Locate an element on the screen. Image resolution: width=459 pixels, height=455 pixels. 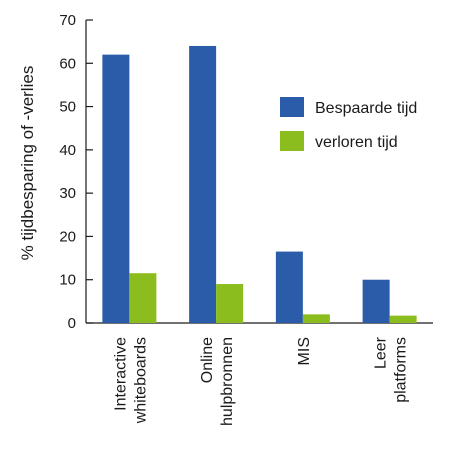
y-tick-label: 50 is located at coordinates (67, 107).